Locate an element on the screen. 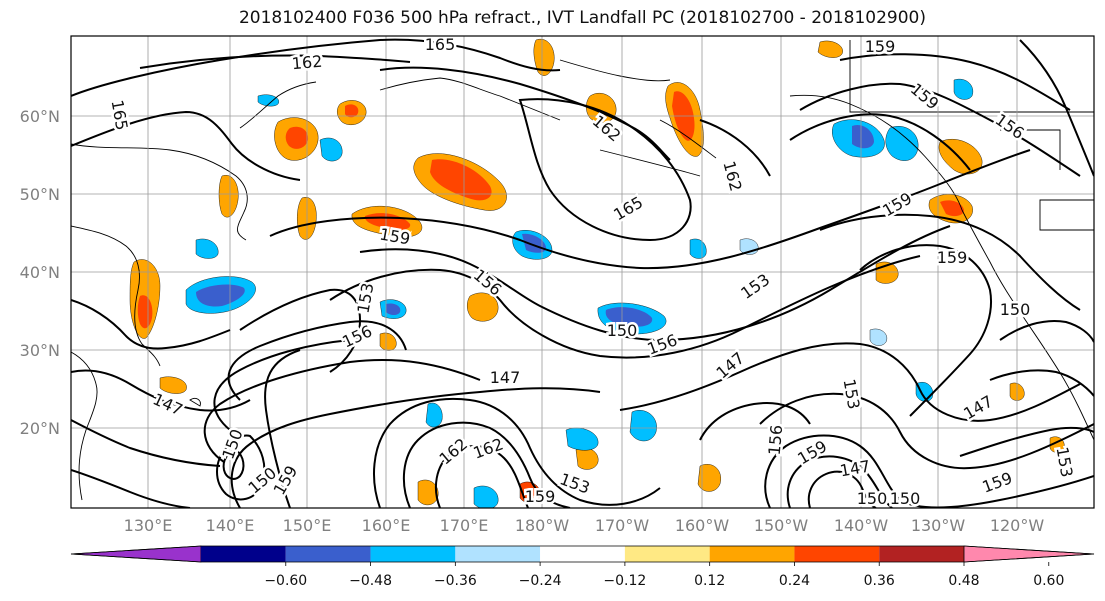  colorbar-tick-label: 0.24 is located at coordinates (794, 581).